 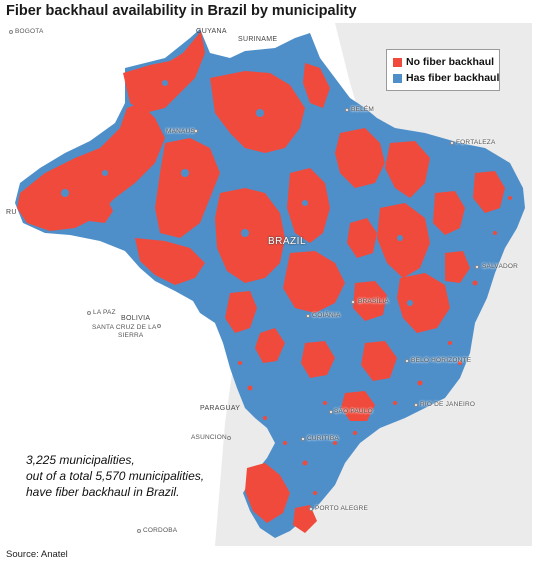 I want to click on country-label-paraguay: PARAGUAY, so click(x=220, y=408).